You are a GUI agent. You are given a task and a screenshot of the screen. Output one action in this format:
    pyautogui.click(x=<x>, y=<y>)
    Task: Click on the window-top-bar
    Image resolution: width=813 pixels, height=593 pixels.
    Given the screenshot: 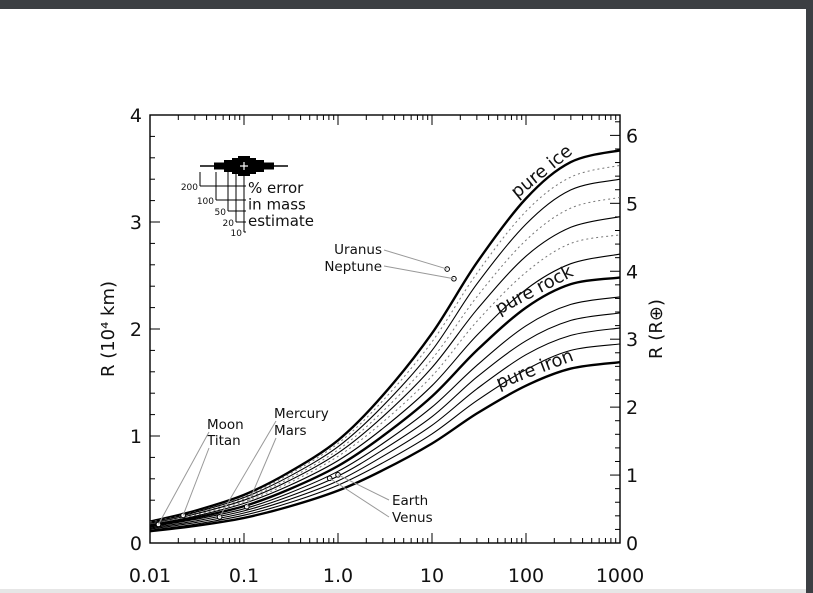 What is the action you would take?
    pyautogui.click(x=406, y=4)
    